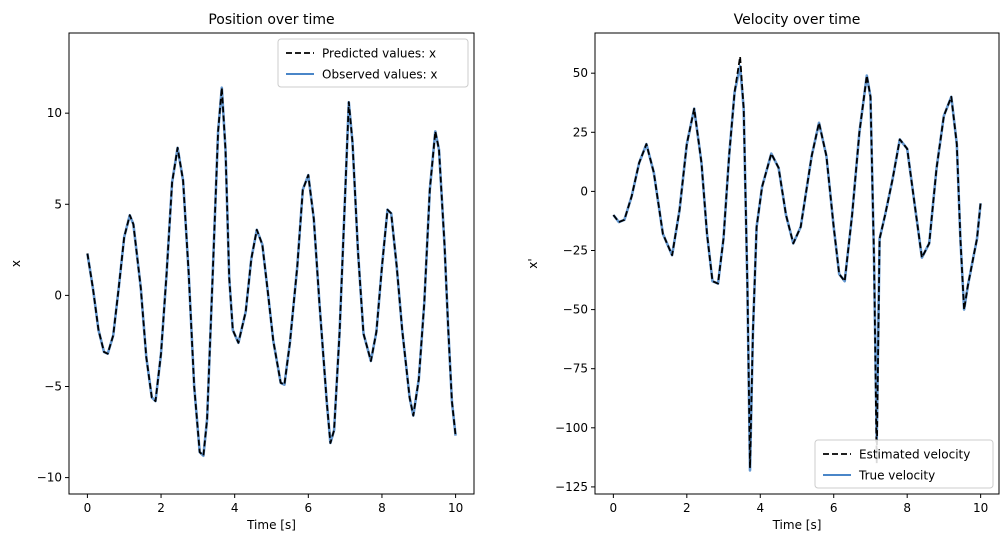 This screenshot has width=1008, height=547. Describe the element at coordinates (575, 250) in the screenshot. I see `y-tick-label: −25` at that location.